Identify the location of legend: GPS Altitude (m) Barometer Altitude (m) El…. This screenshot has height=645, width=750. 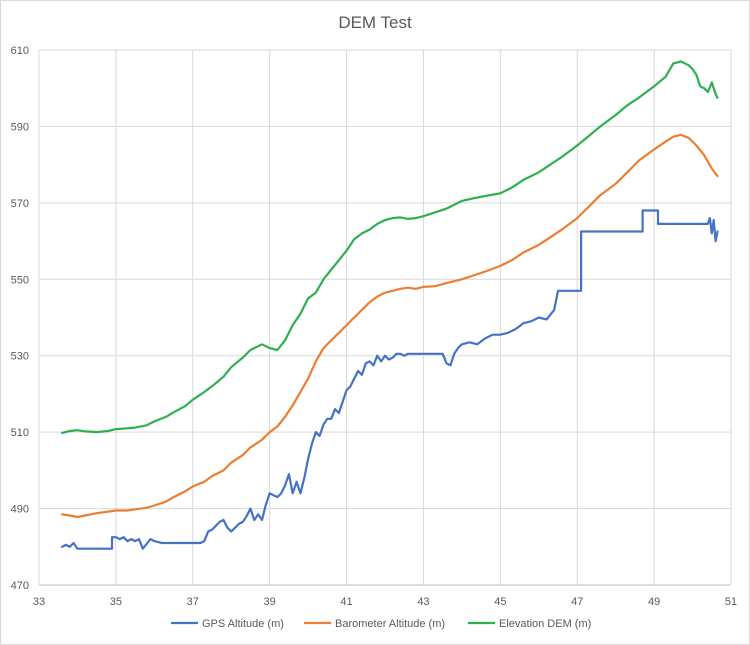
(381, 624).